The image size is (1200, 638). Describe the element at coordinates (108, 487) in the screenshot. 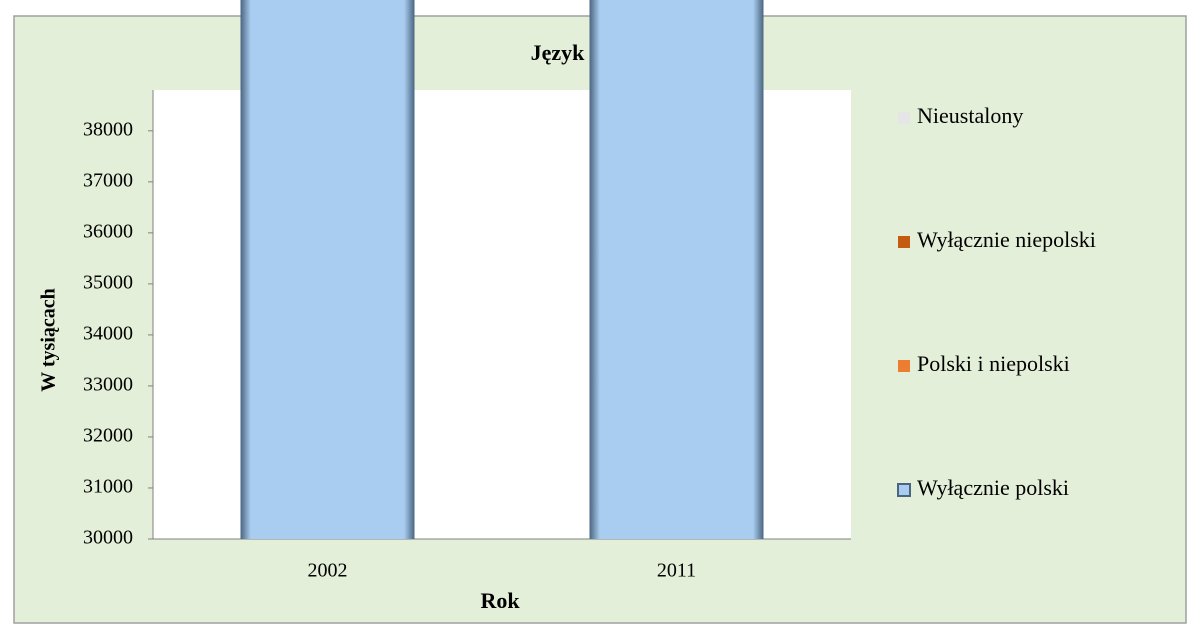

I see `y-tick-label: 31000` at that location.